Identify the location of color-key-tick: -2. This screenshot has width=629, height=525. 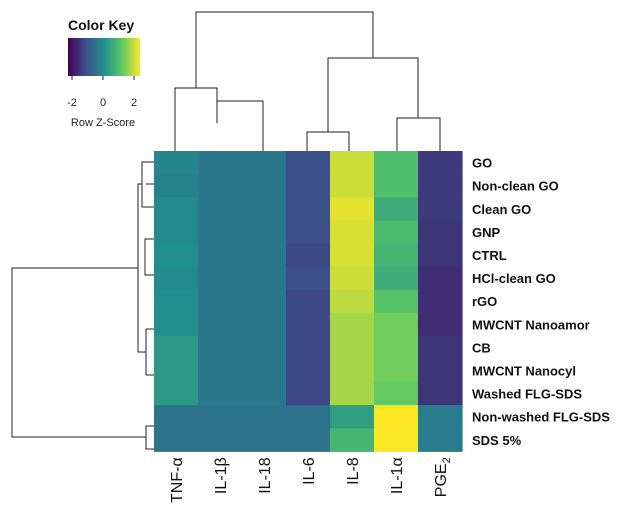
(72, 103).